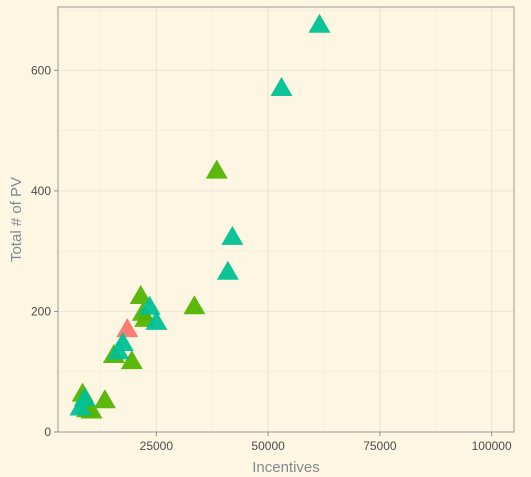  Describe the element at coordinates (380, 446) in the screenshot. I see `x-tick-label: 75000` at that location.